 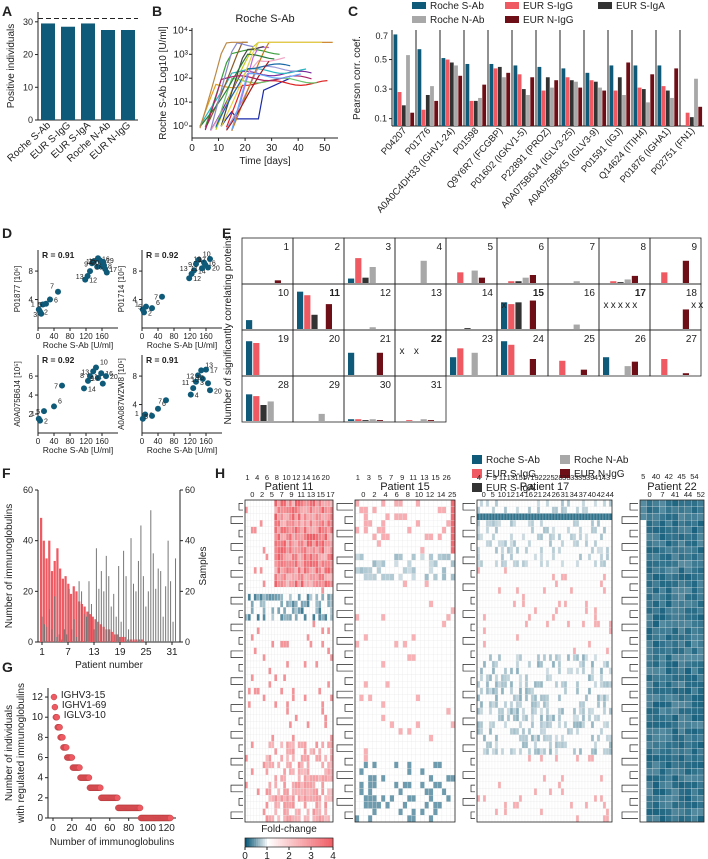 I want to click on d-r-value: R = 0.92, so click(x=162, y=255).